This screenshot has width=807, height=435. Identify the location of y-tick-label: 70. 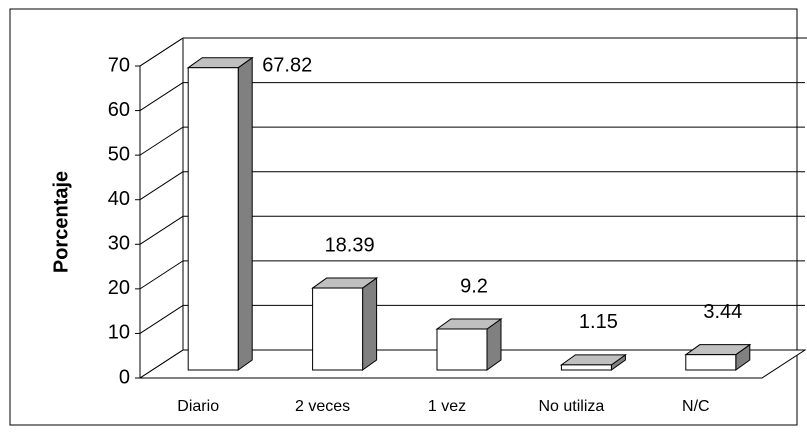
(119, 65).